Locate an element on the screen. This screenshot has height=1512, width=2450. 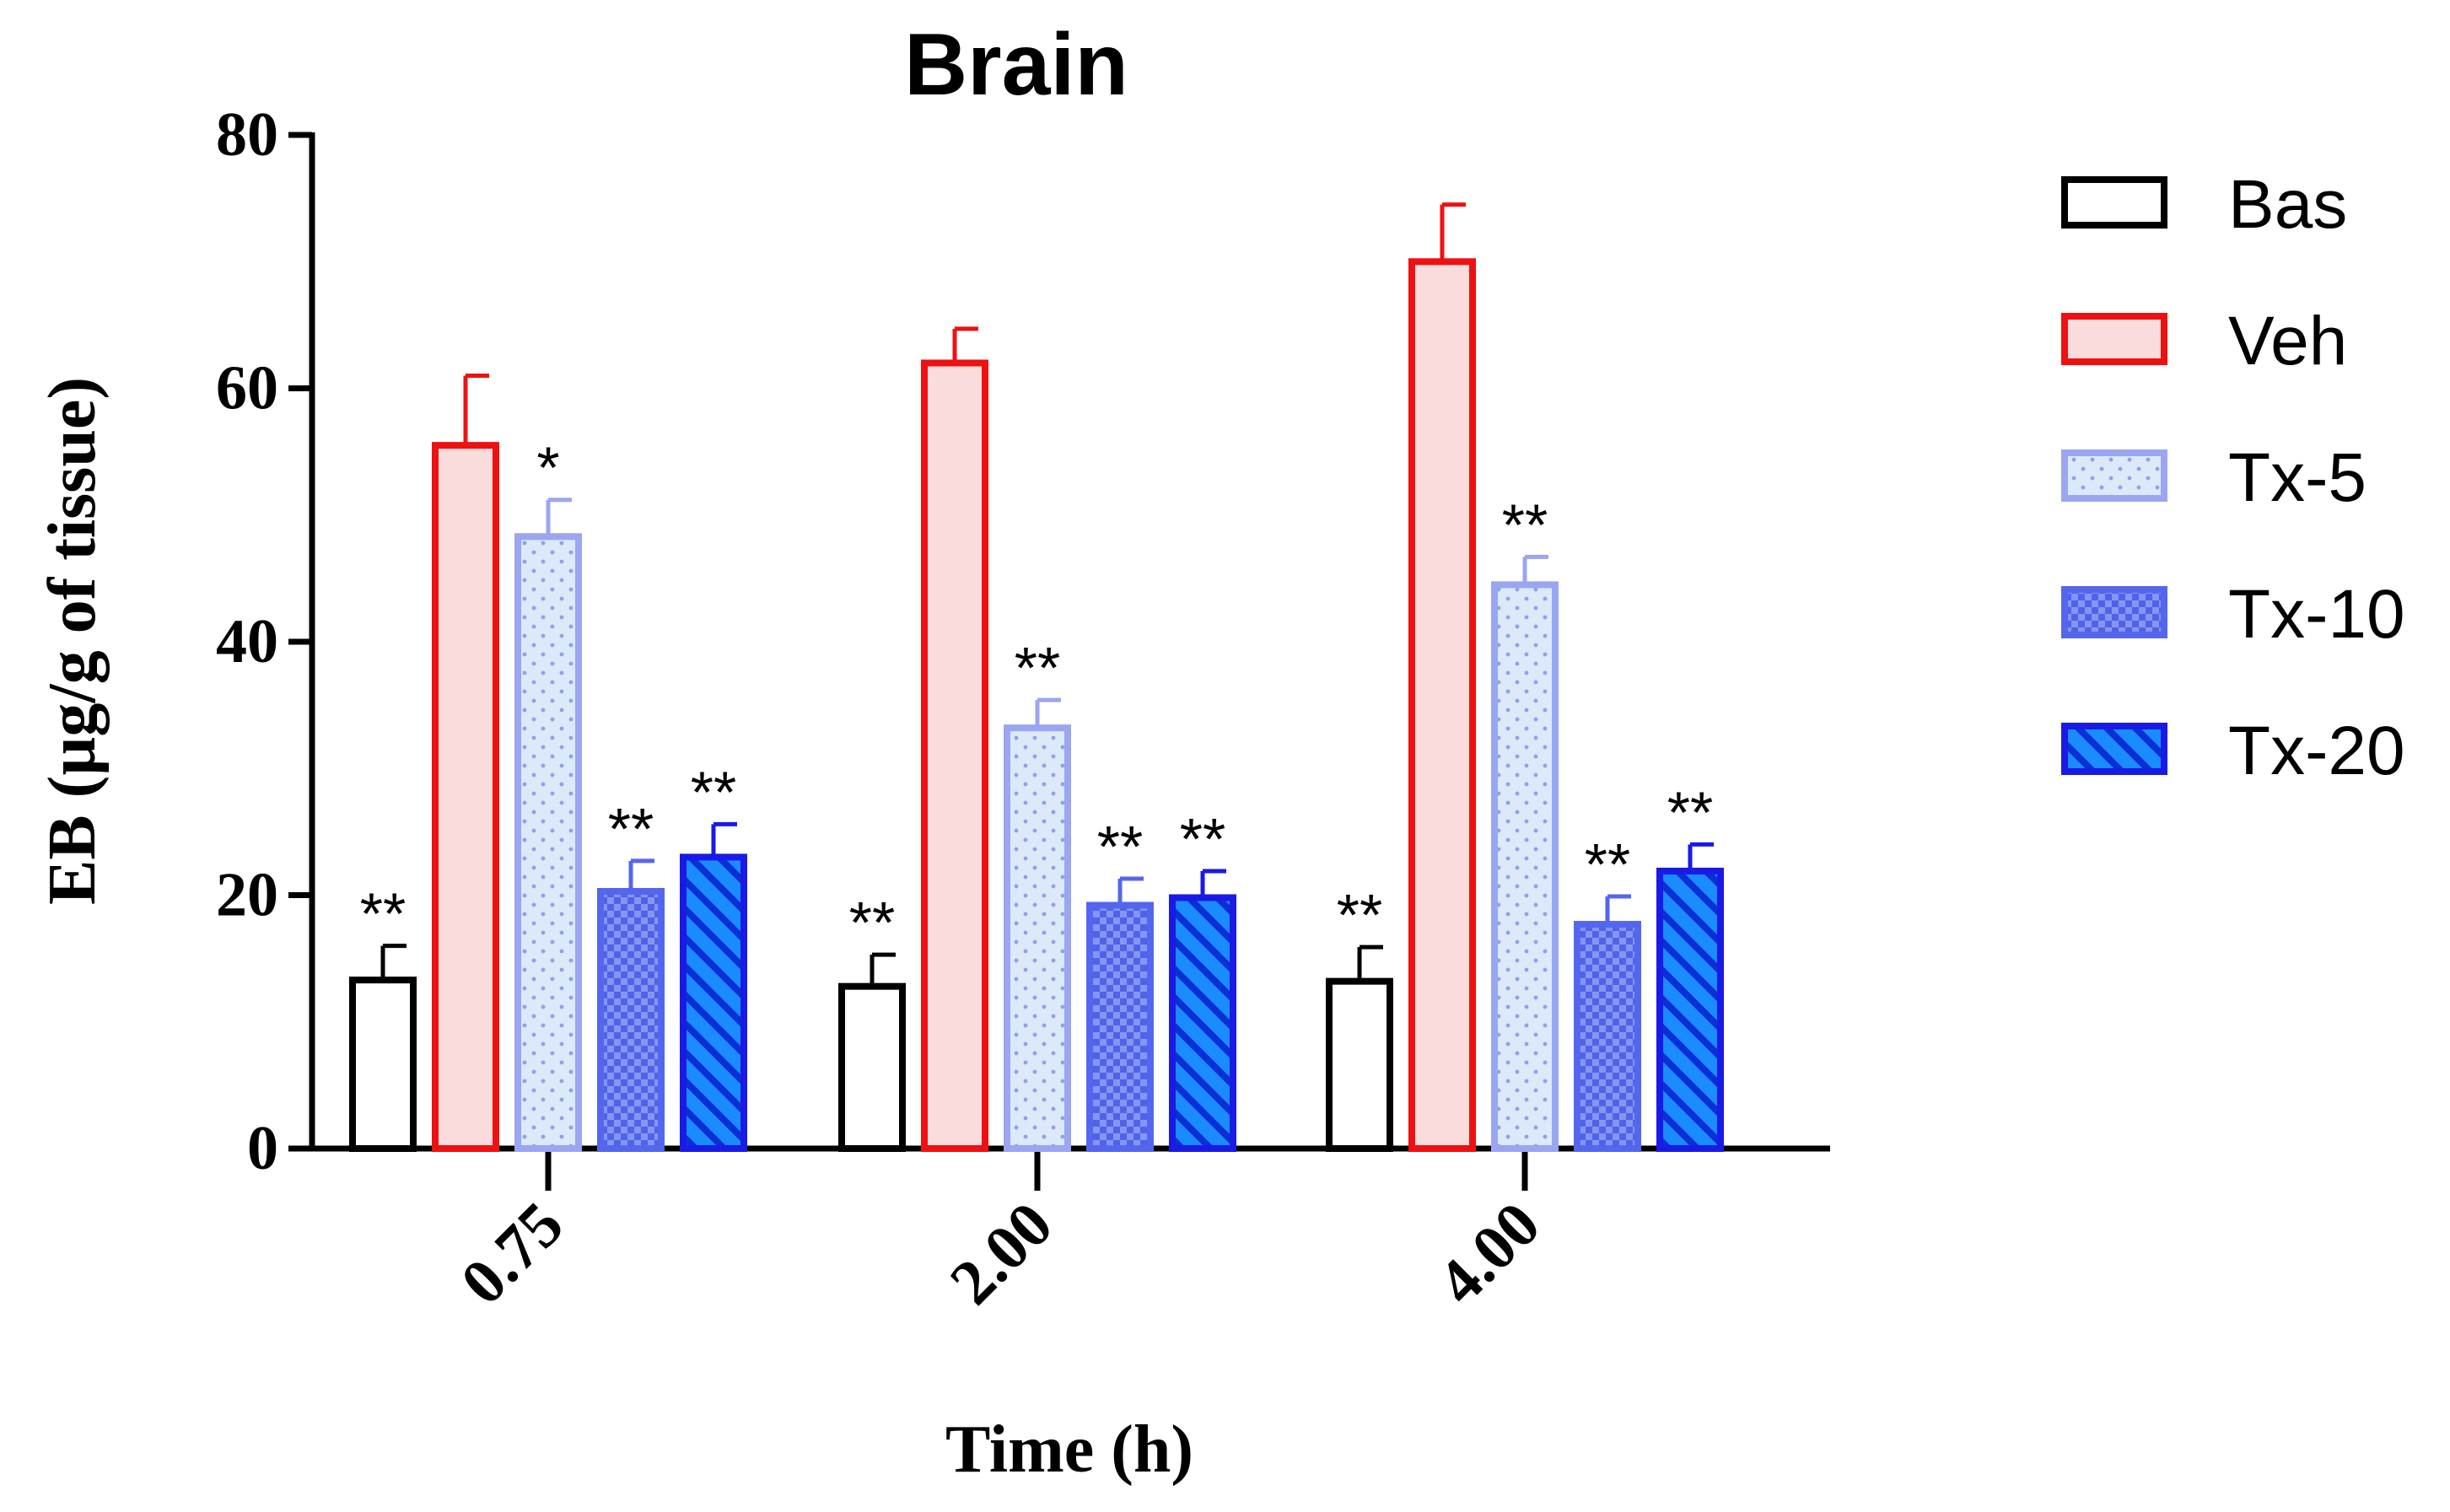
legend-label: Veh is located at coordinates (2287, 341).